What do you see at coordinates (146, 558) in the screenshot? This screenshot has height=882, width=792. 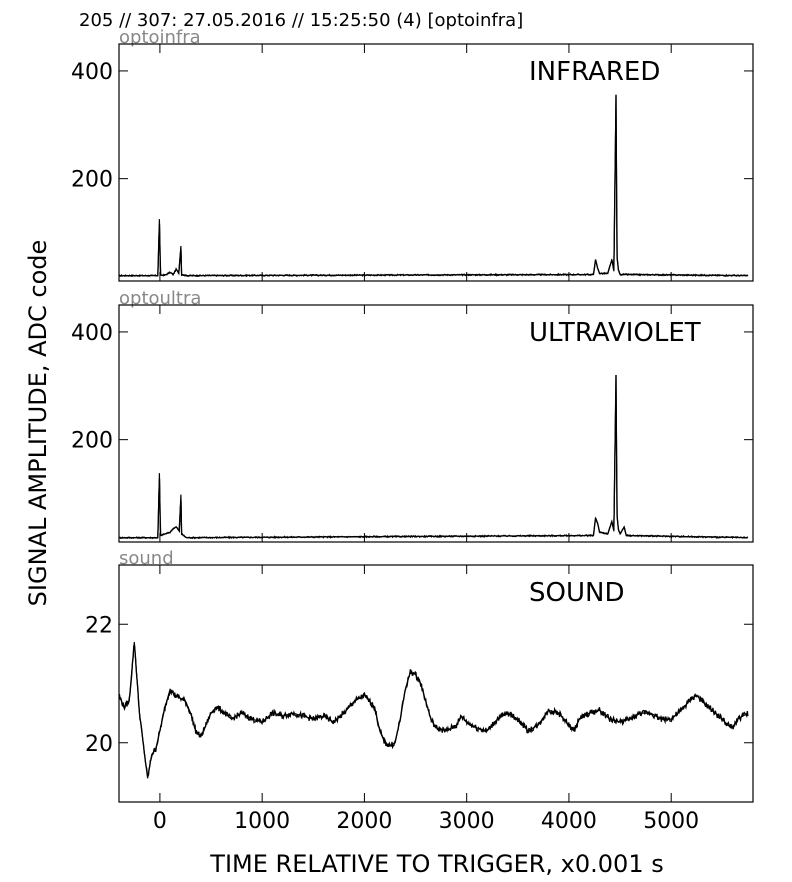 I see `panel-corner-label-sound: sound` at bounding box center [146, 558].